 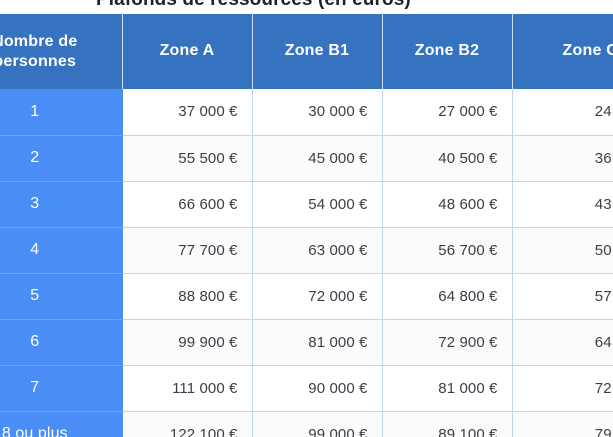 I want to click on table-row: 7 111 000 € 90 000 € 81 000 € 72 000 €, so click(x=306, y=388).